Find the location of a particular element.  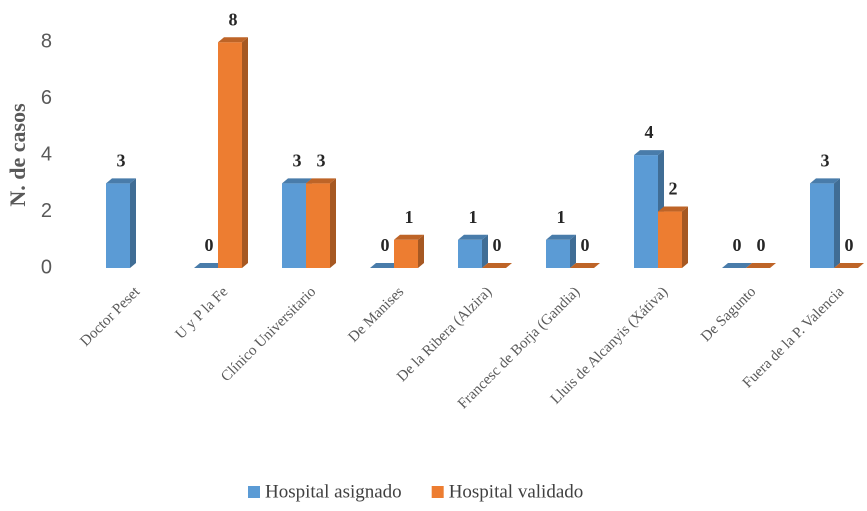

x-tick-label: Clínico Universitario is located at coordinates (268, 334).